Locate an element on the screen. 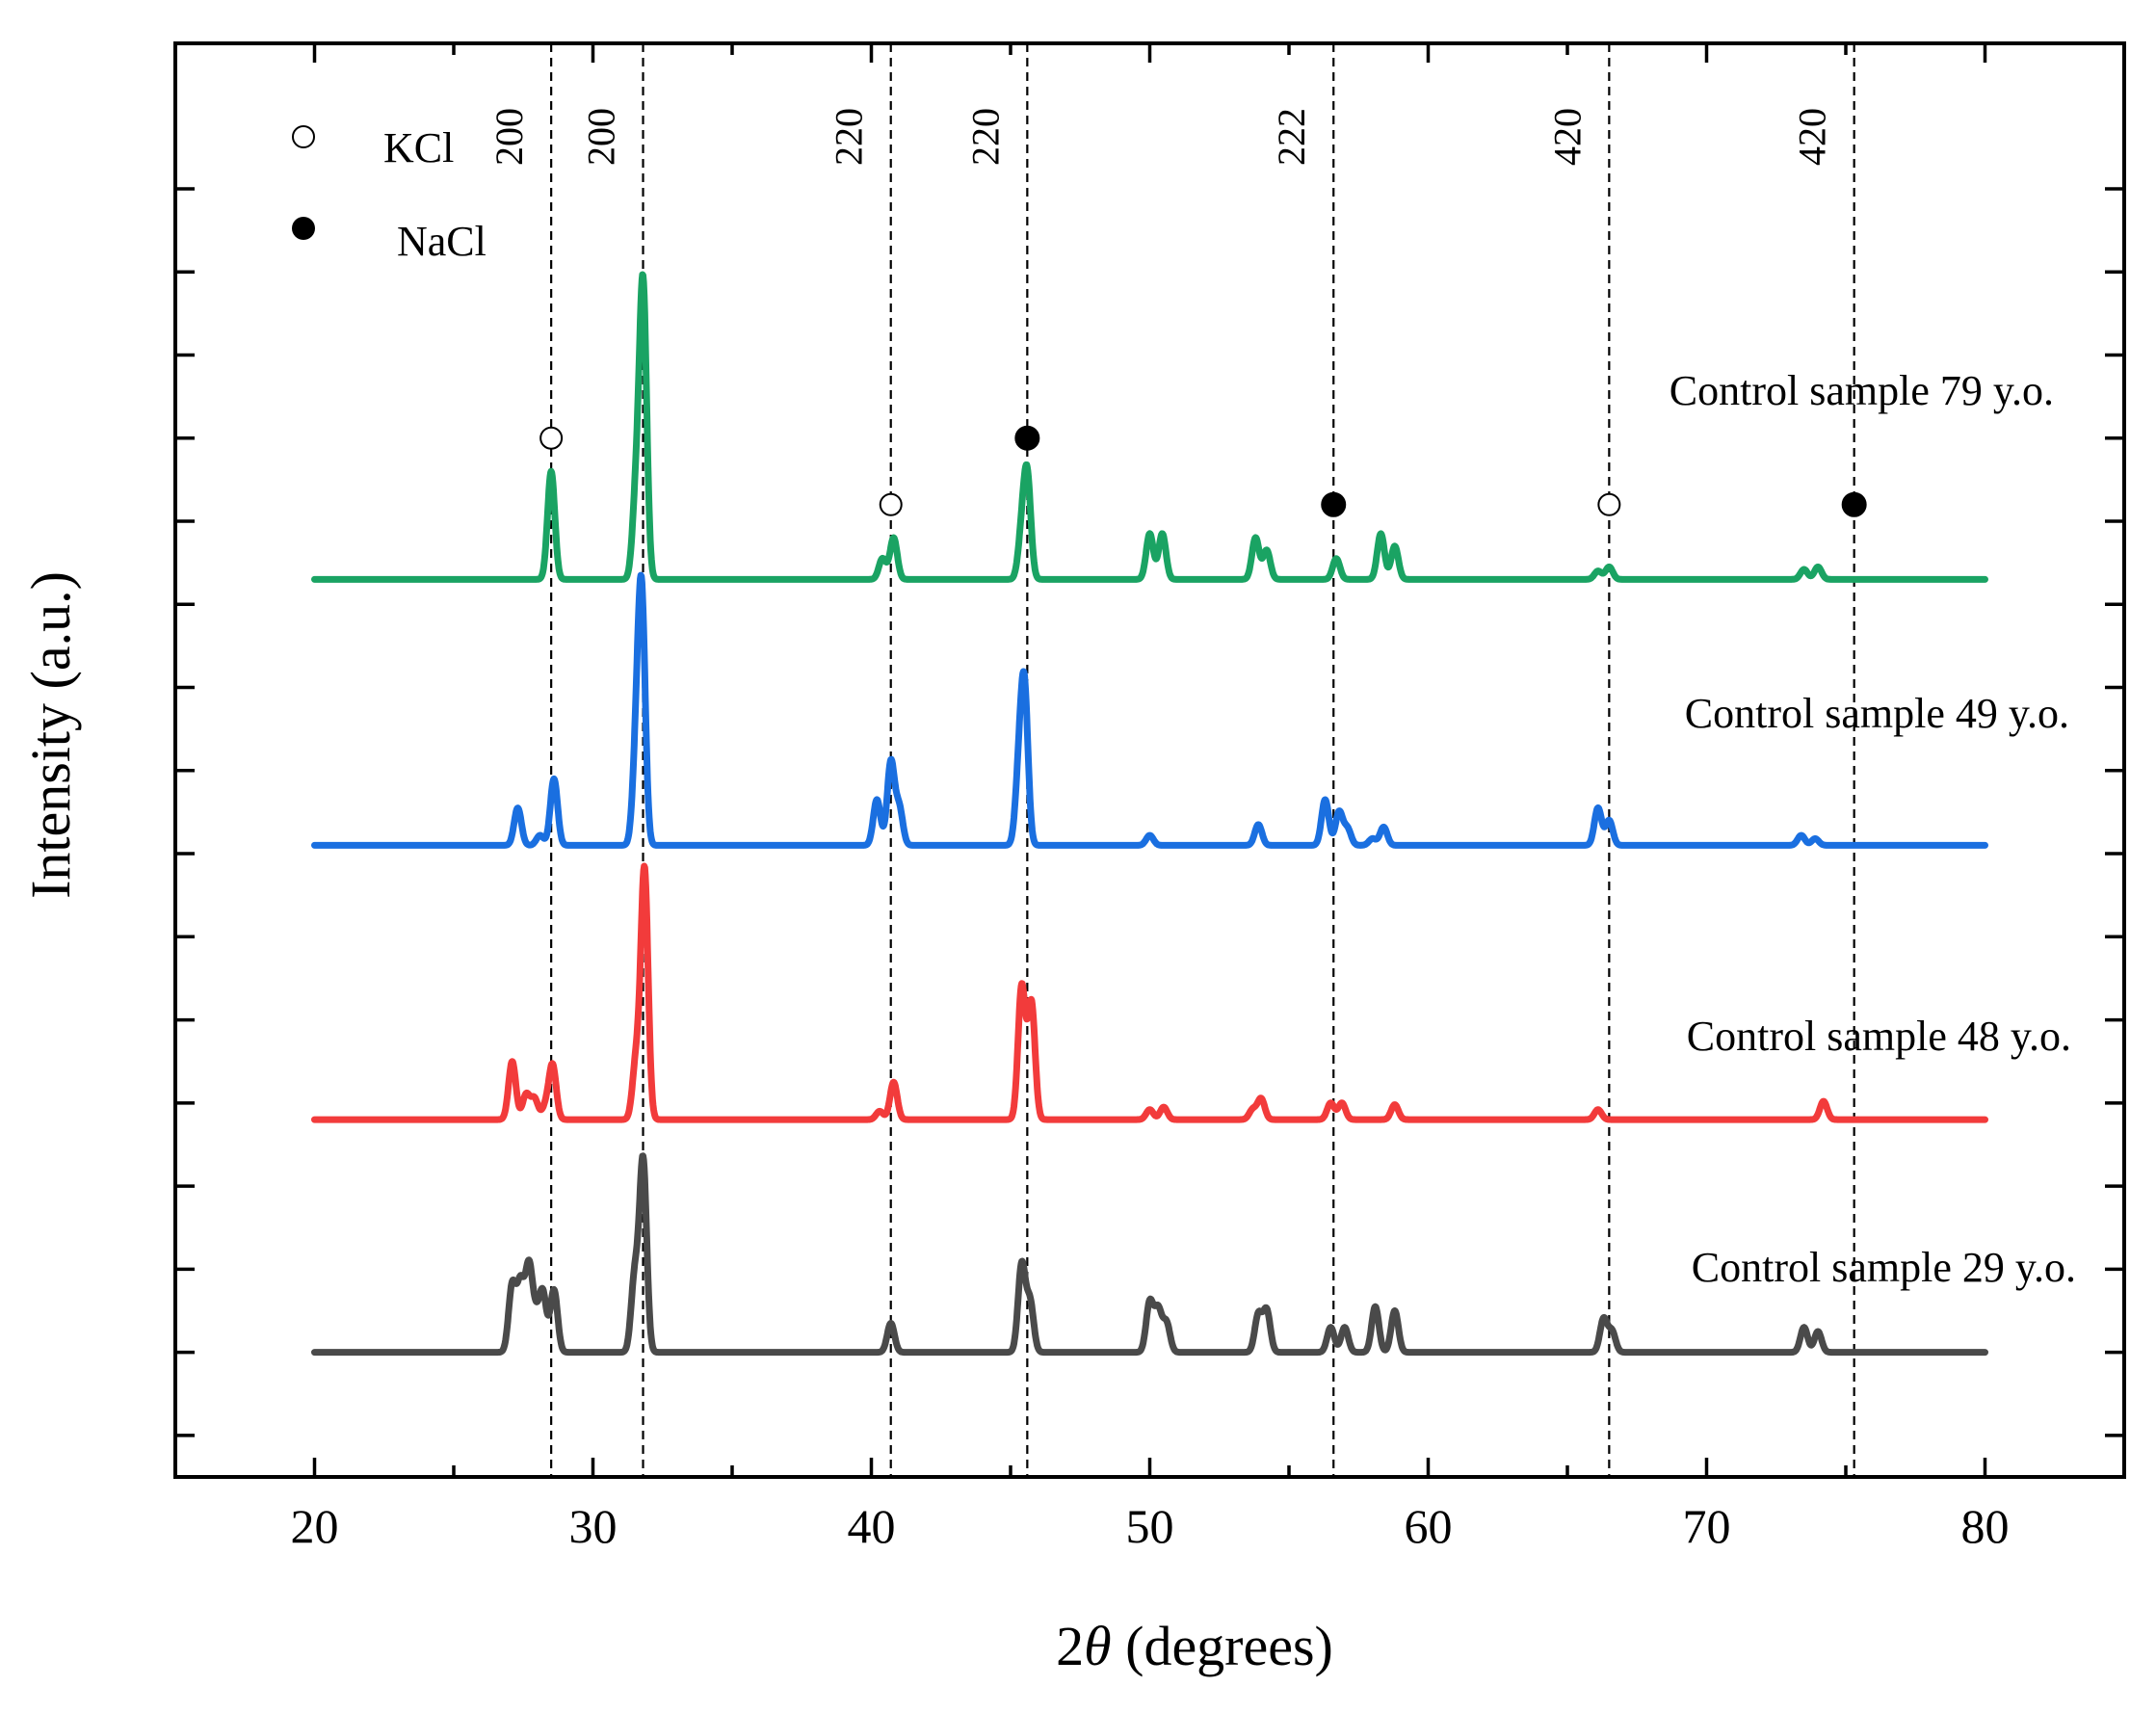 Image resolution: width=2156 pixels, height=1713 pixels. x-axis-title-suffix: (degrees) is located at coordinates (1223, 1646).